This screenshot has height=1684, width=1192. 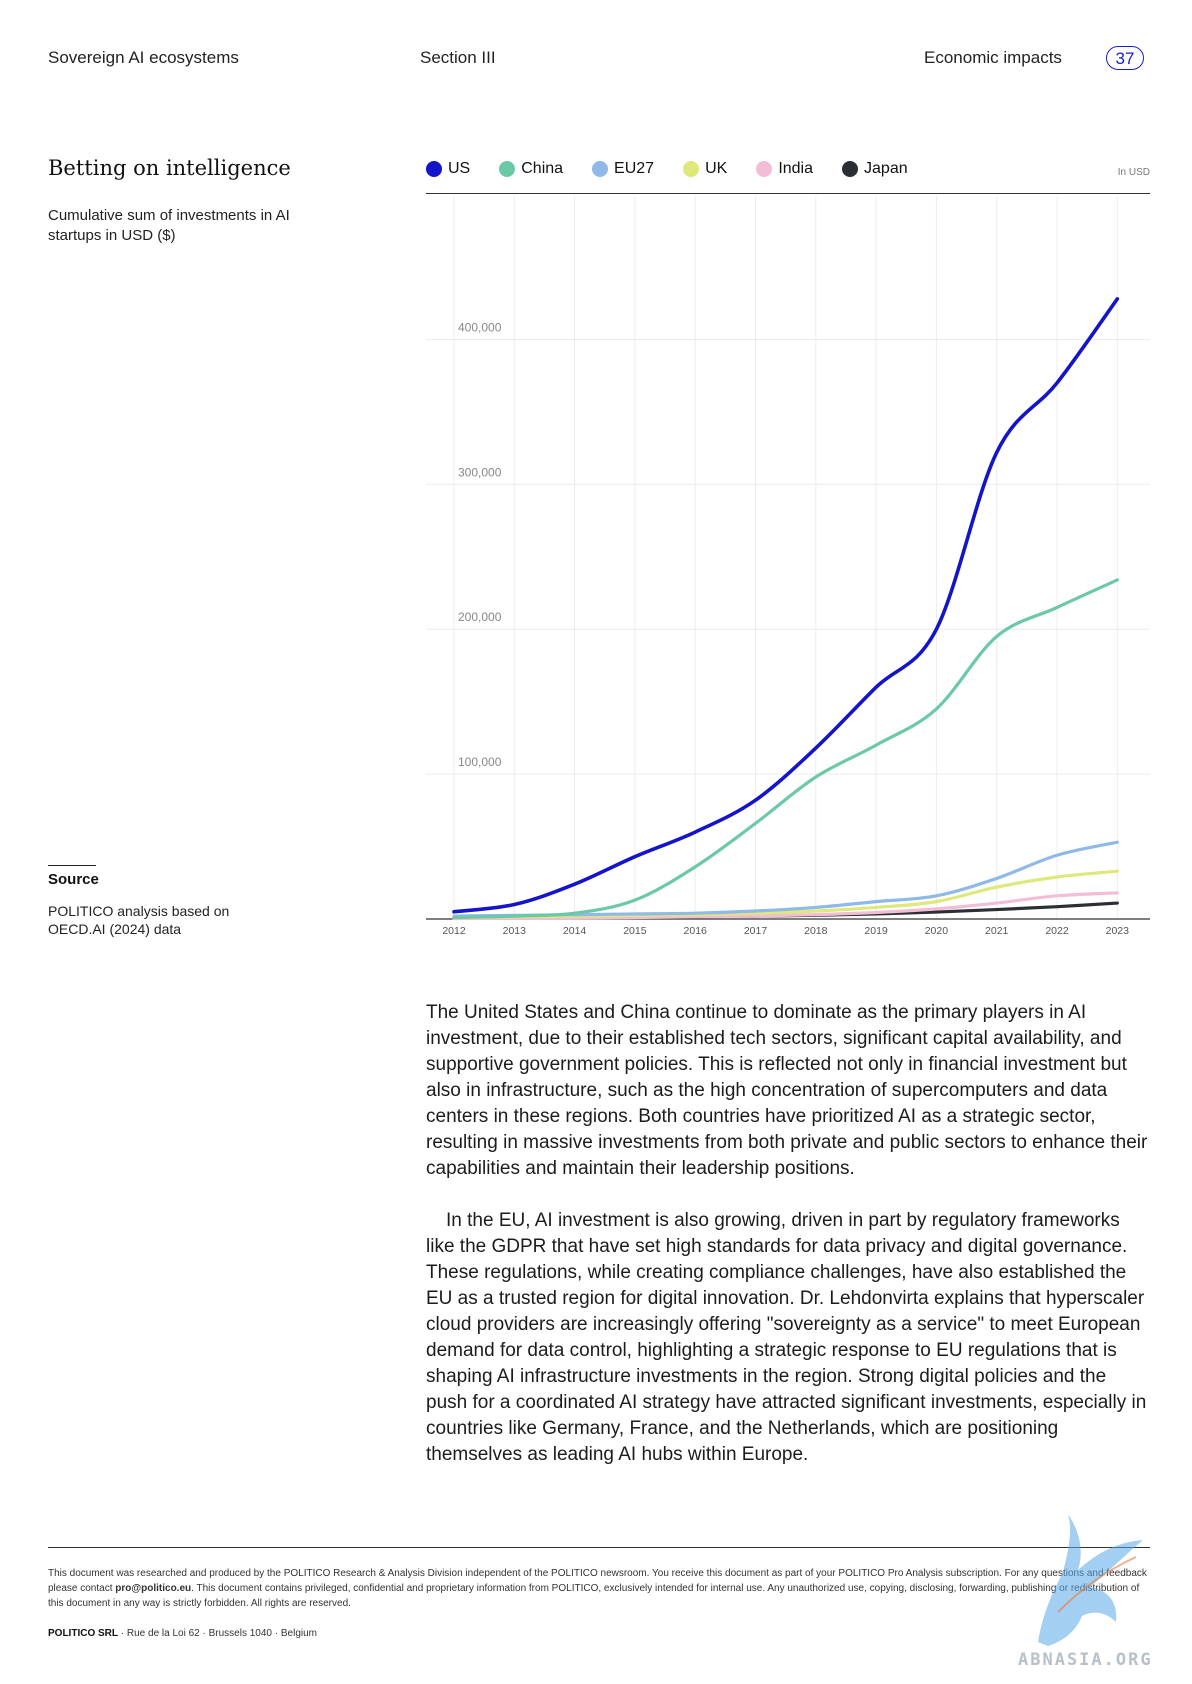 What do you see at coordinates (169, 168) in the screenshot?
I see `chart-title: Betting on intelligence` at bounding box center [169, 168].